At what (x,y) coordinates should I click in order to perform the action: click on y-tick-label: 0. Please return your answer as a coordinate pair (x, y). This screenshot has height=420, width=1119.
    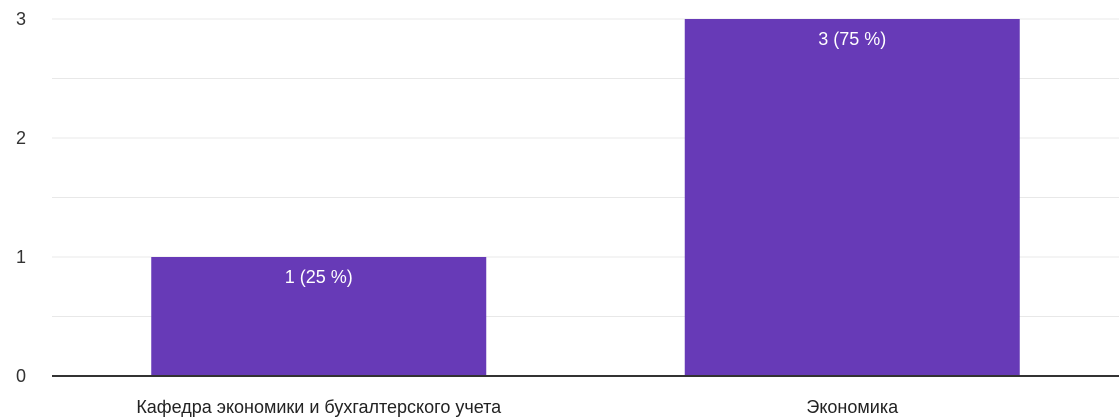
    Looking at the image, I should click on (21, 376).